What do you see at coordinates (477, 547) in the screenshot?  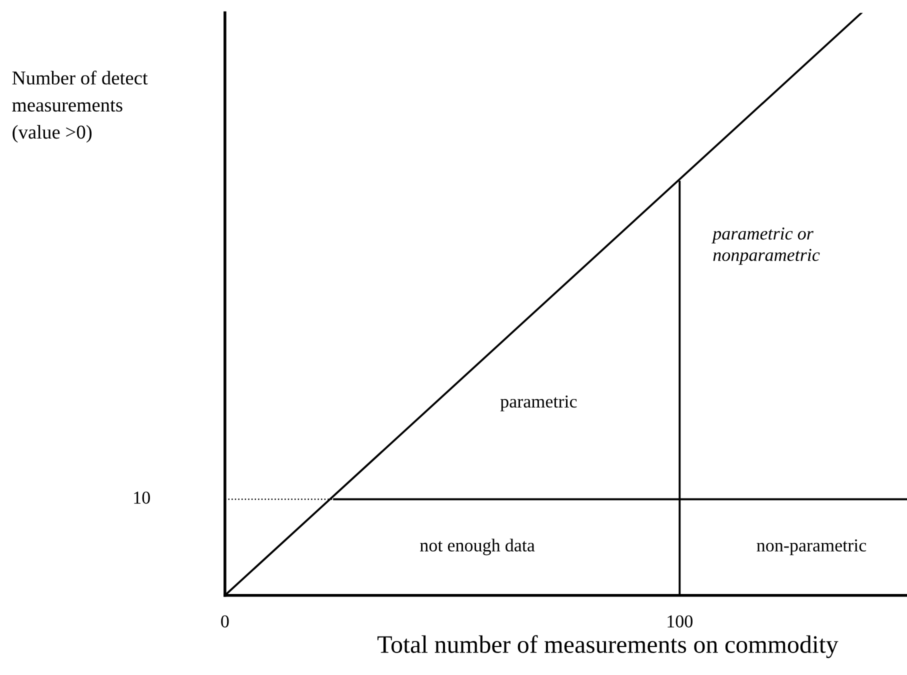 I see `annotation: not enough data` at bounding box center [477, 547].